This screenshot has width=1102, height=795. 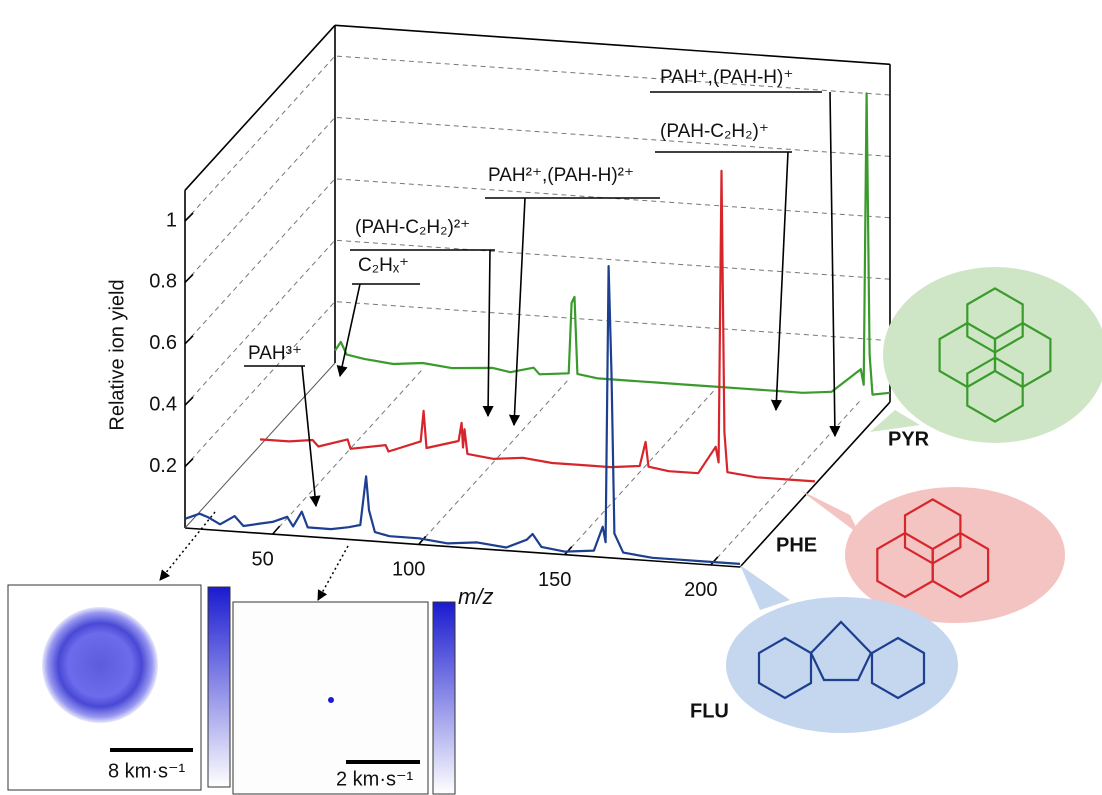 What do you see at coordinates (383, 265) in the screenshot?
I see `annotation: C₂Hₓ⁺` at bounding box center [383, 265].